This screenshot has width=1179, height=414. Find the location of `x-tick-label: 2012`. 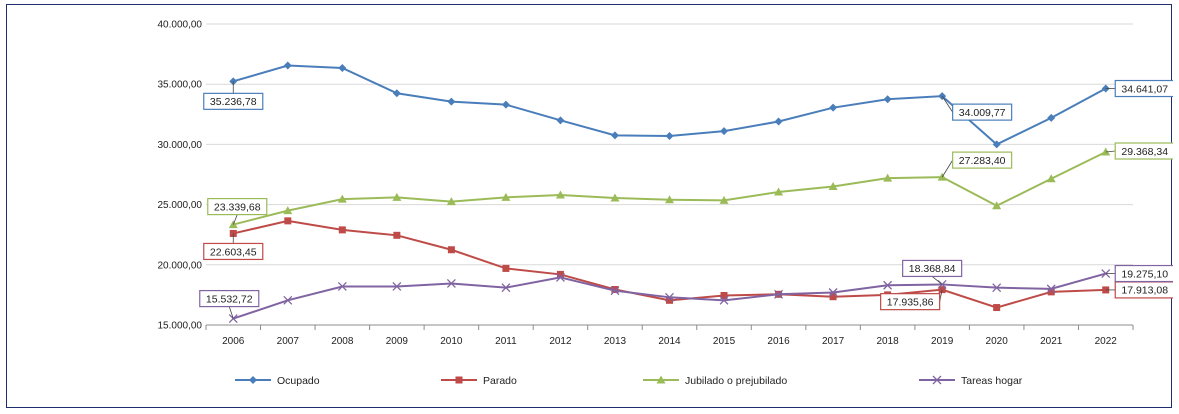

x-tick-label: 2012 is located at coordinates (560, 341).